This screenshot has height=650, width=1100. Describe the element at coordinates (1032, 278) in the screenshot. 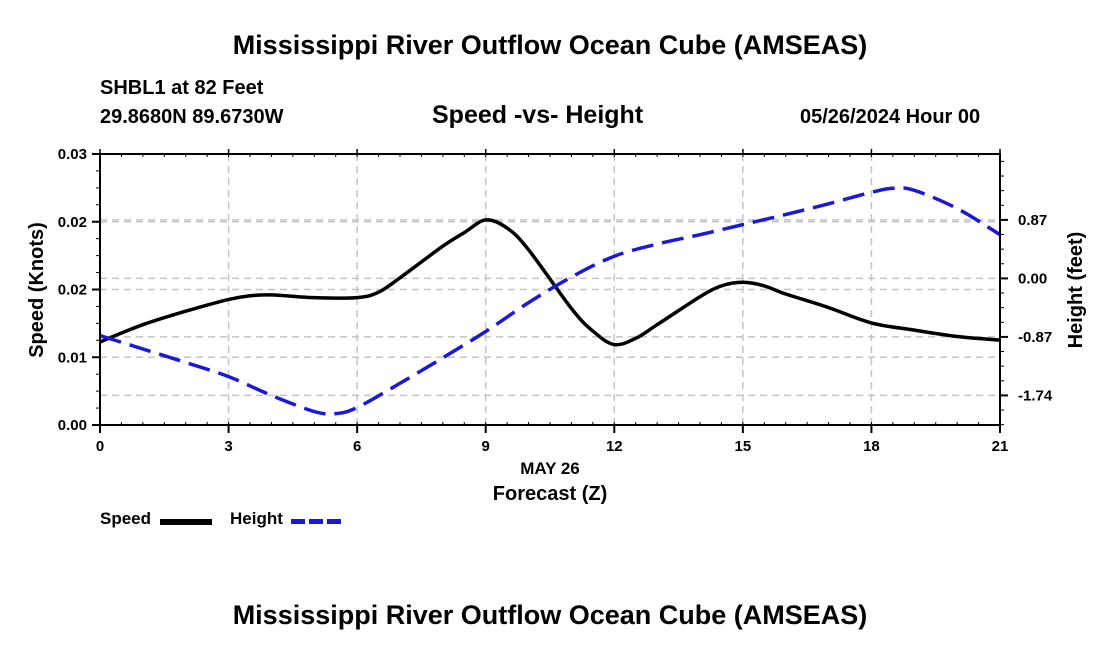

I see `y2-tick-label: 0.00` at that location.